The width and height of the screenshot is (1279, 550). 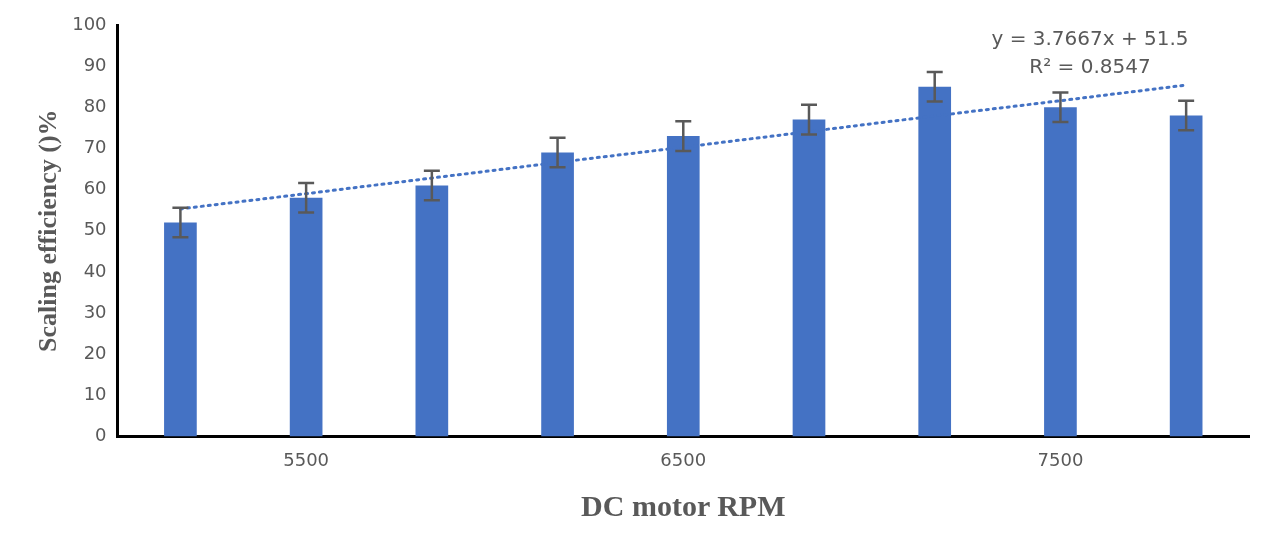 I want to click on y-tick-label: 40, so click(x=95, y=270).